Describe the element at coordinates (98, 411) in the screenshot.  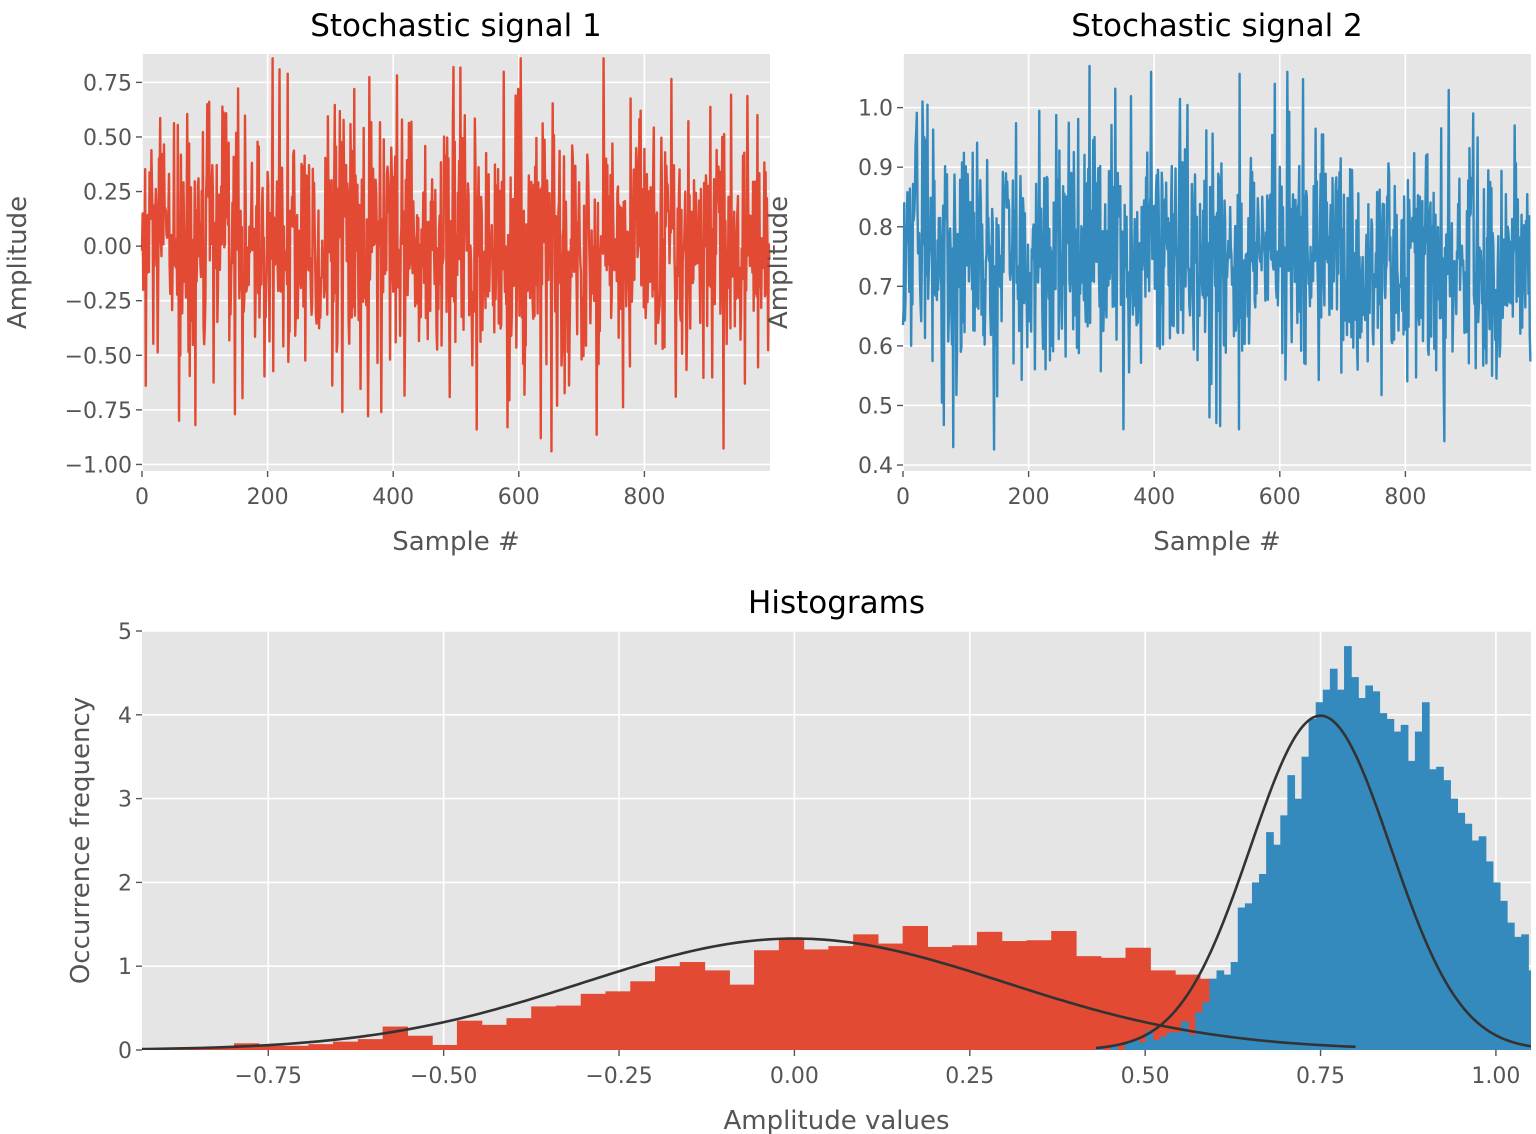
I see `y-tick-label: −0.75` at that location.